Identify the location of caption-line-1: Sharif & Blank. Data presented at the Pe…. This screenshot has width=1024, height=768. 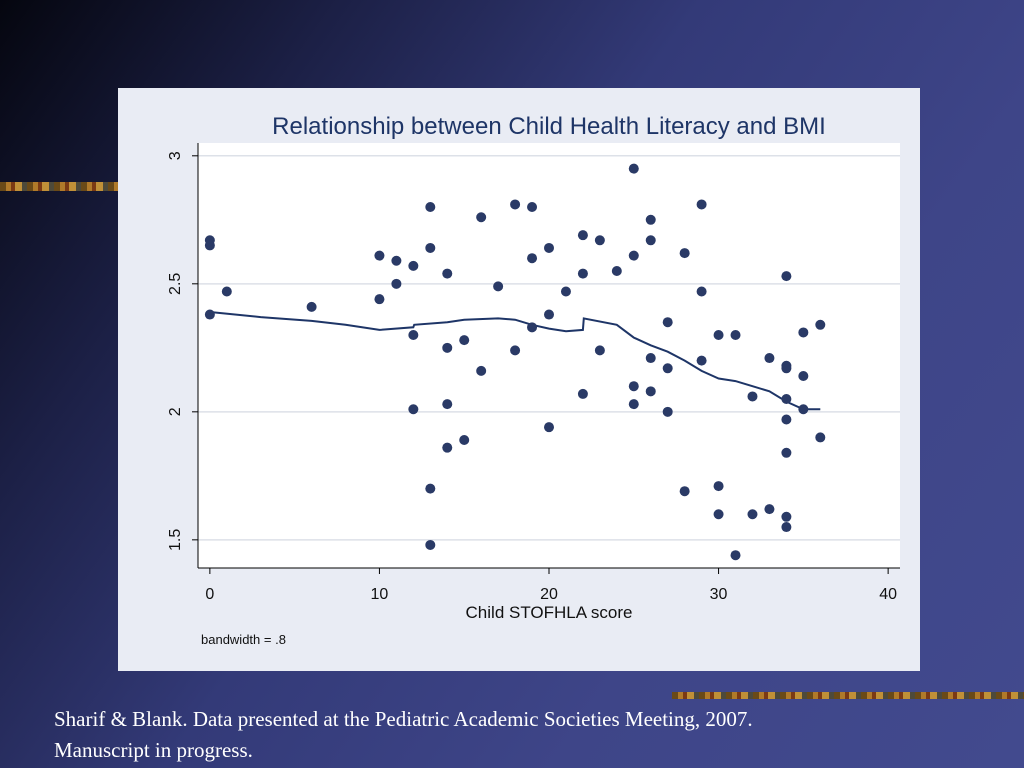
(403, 719).